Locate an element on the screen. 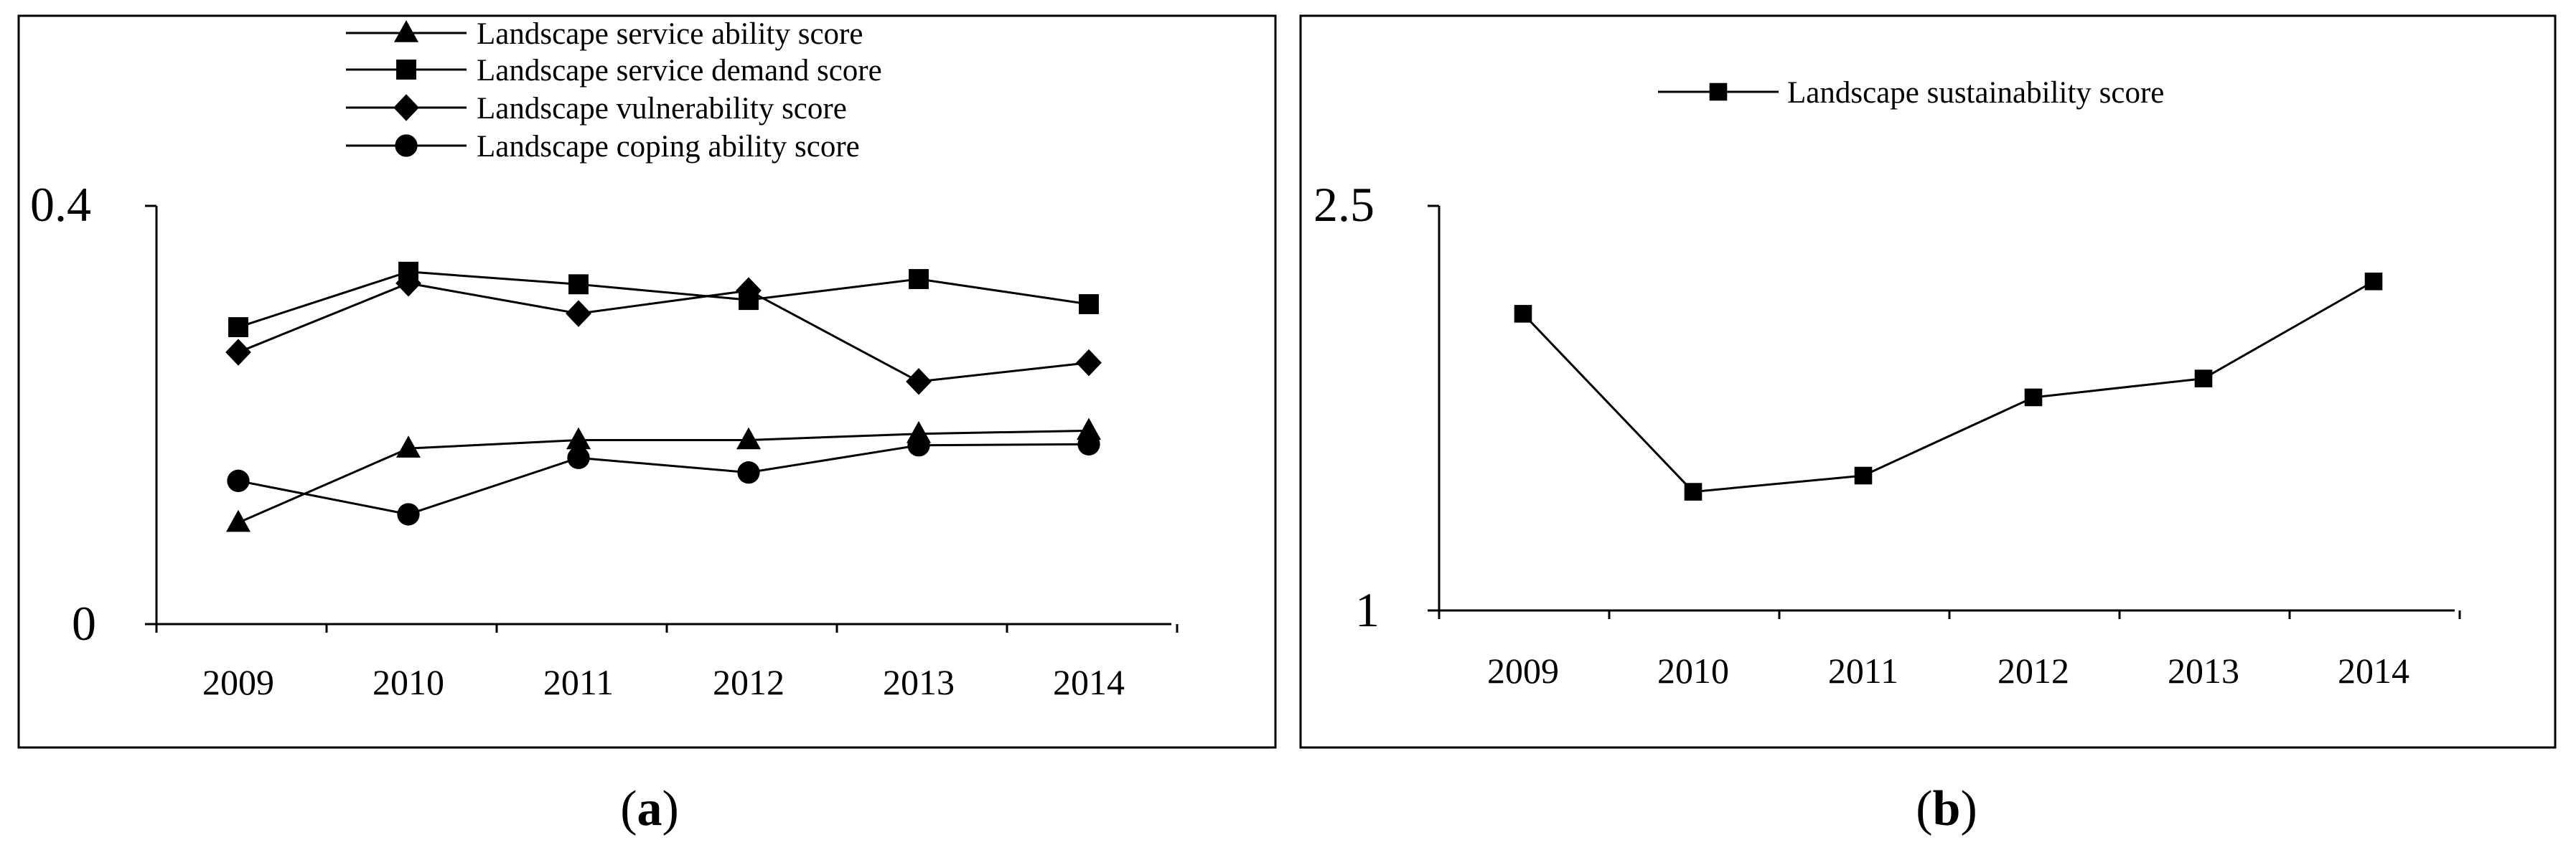 The width and height of the screenshot is (2576, 868). panel-a-letter: a is located at coordinates (650, 808).